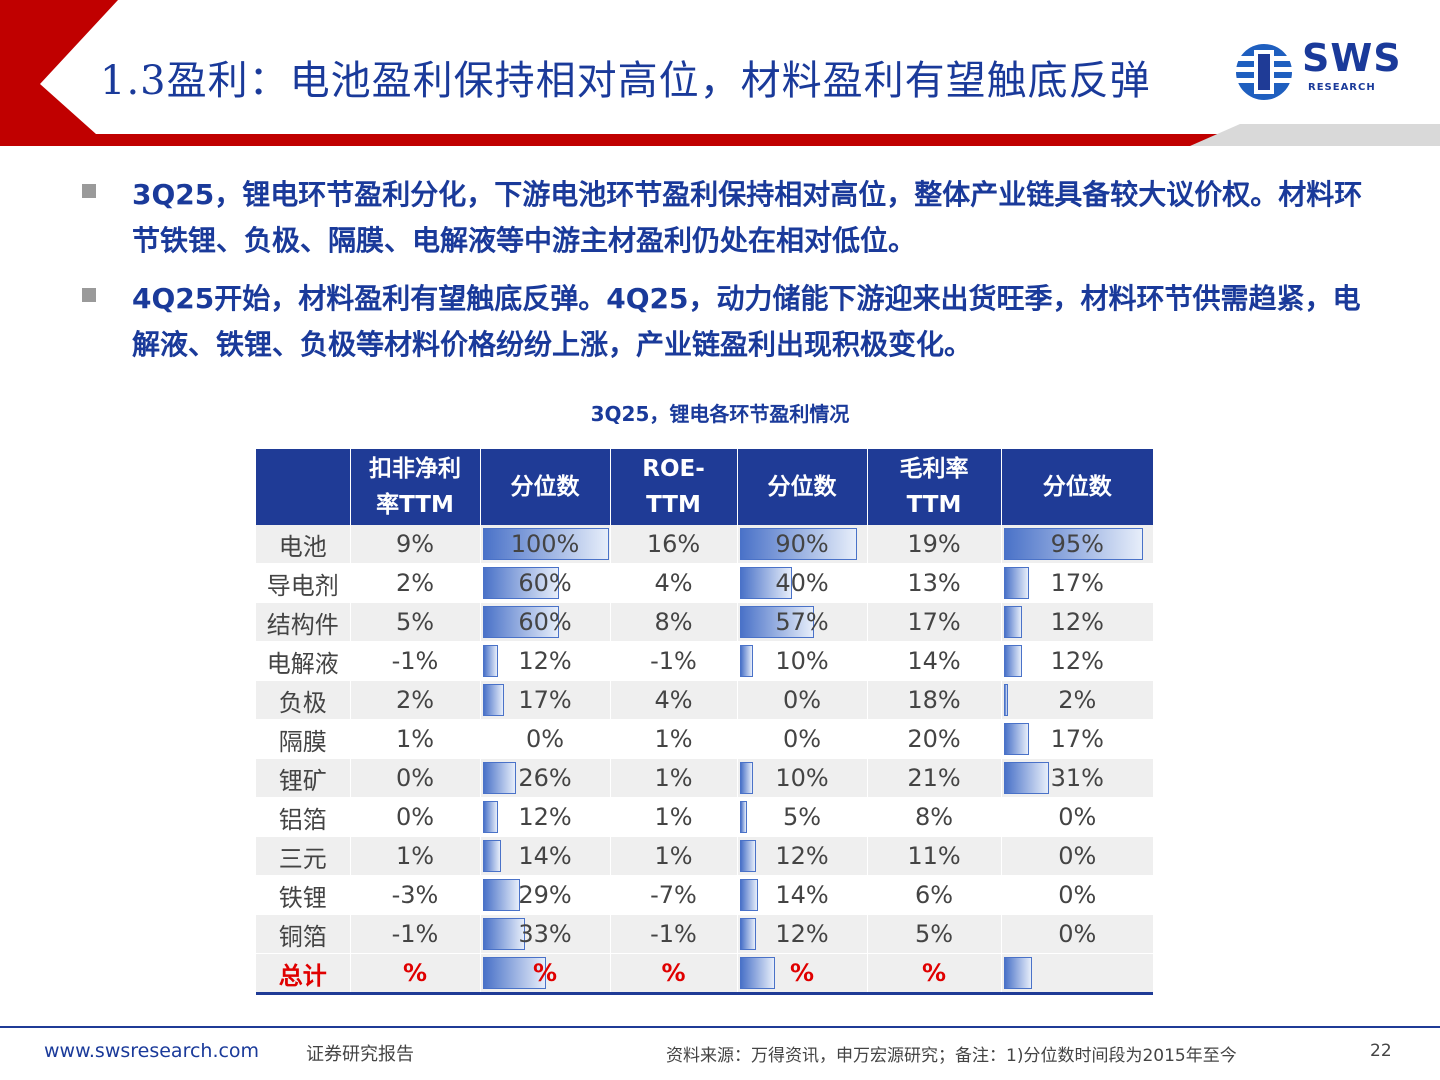 This screenshot has width=1440, height=1080. I want to click on footer-url: www.swsresearch.com, so click(152, 1051).